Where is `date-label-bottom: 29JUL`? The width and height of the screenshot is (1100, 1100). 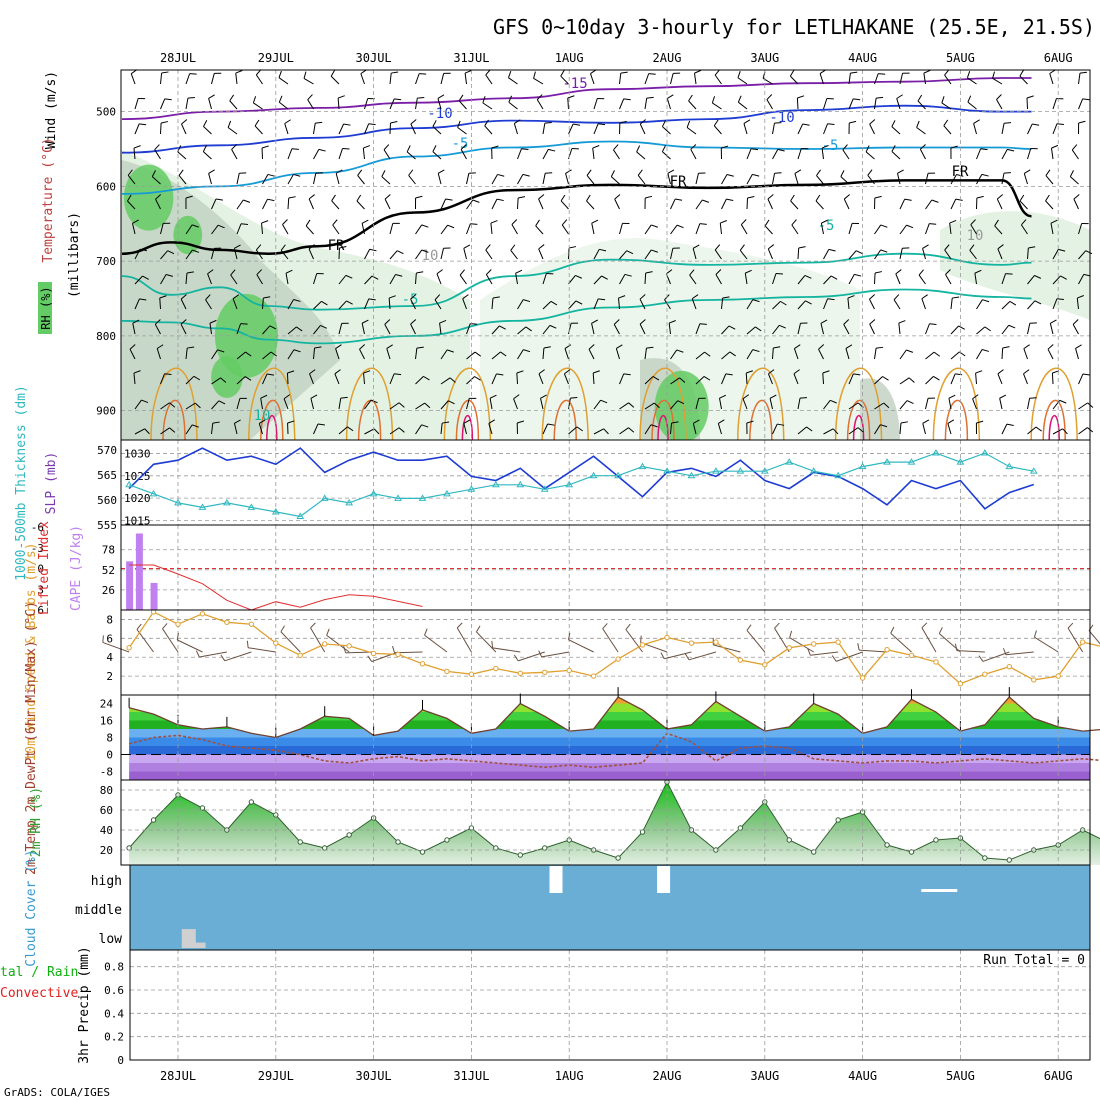 date-label-bottom: 29JUL is located at coordinates (276, 1076).